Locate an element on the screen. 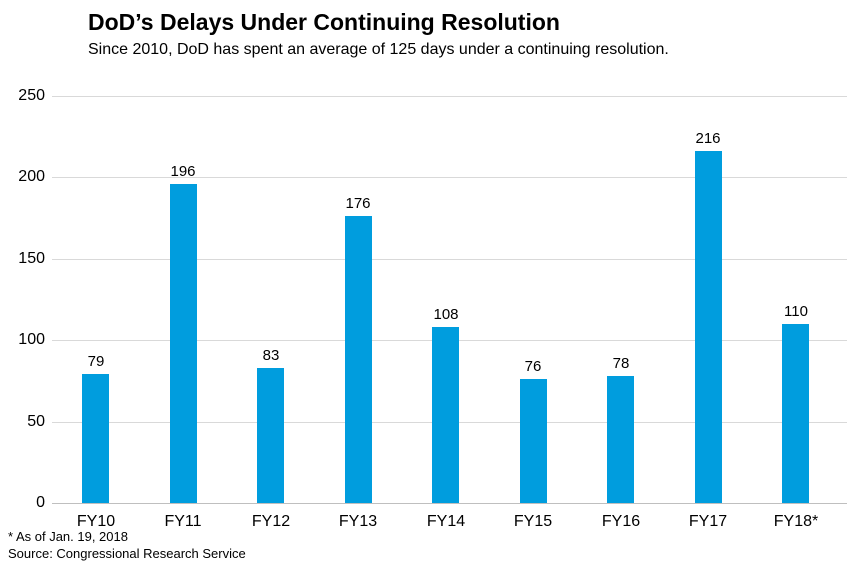 This screenshot has height=572, width=854. x-axis-tick-label: FY17 is located at coordinates (708, 521).